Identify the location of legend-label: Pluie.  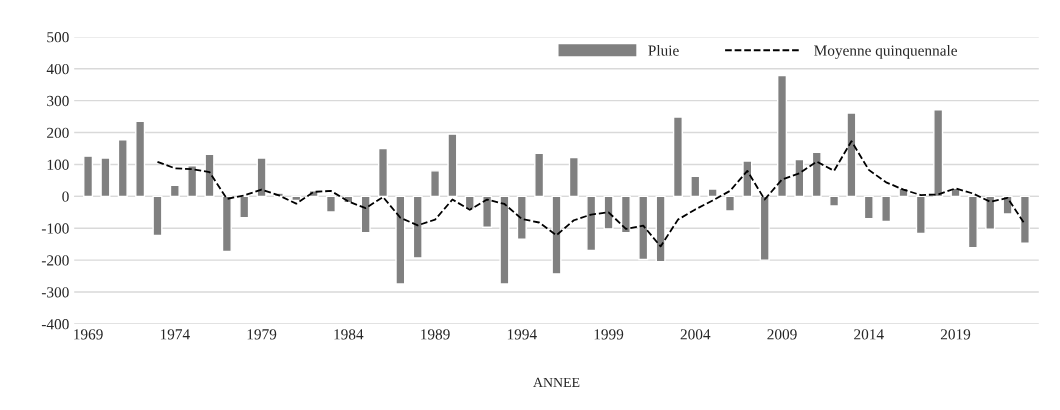
(663, 50).